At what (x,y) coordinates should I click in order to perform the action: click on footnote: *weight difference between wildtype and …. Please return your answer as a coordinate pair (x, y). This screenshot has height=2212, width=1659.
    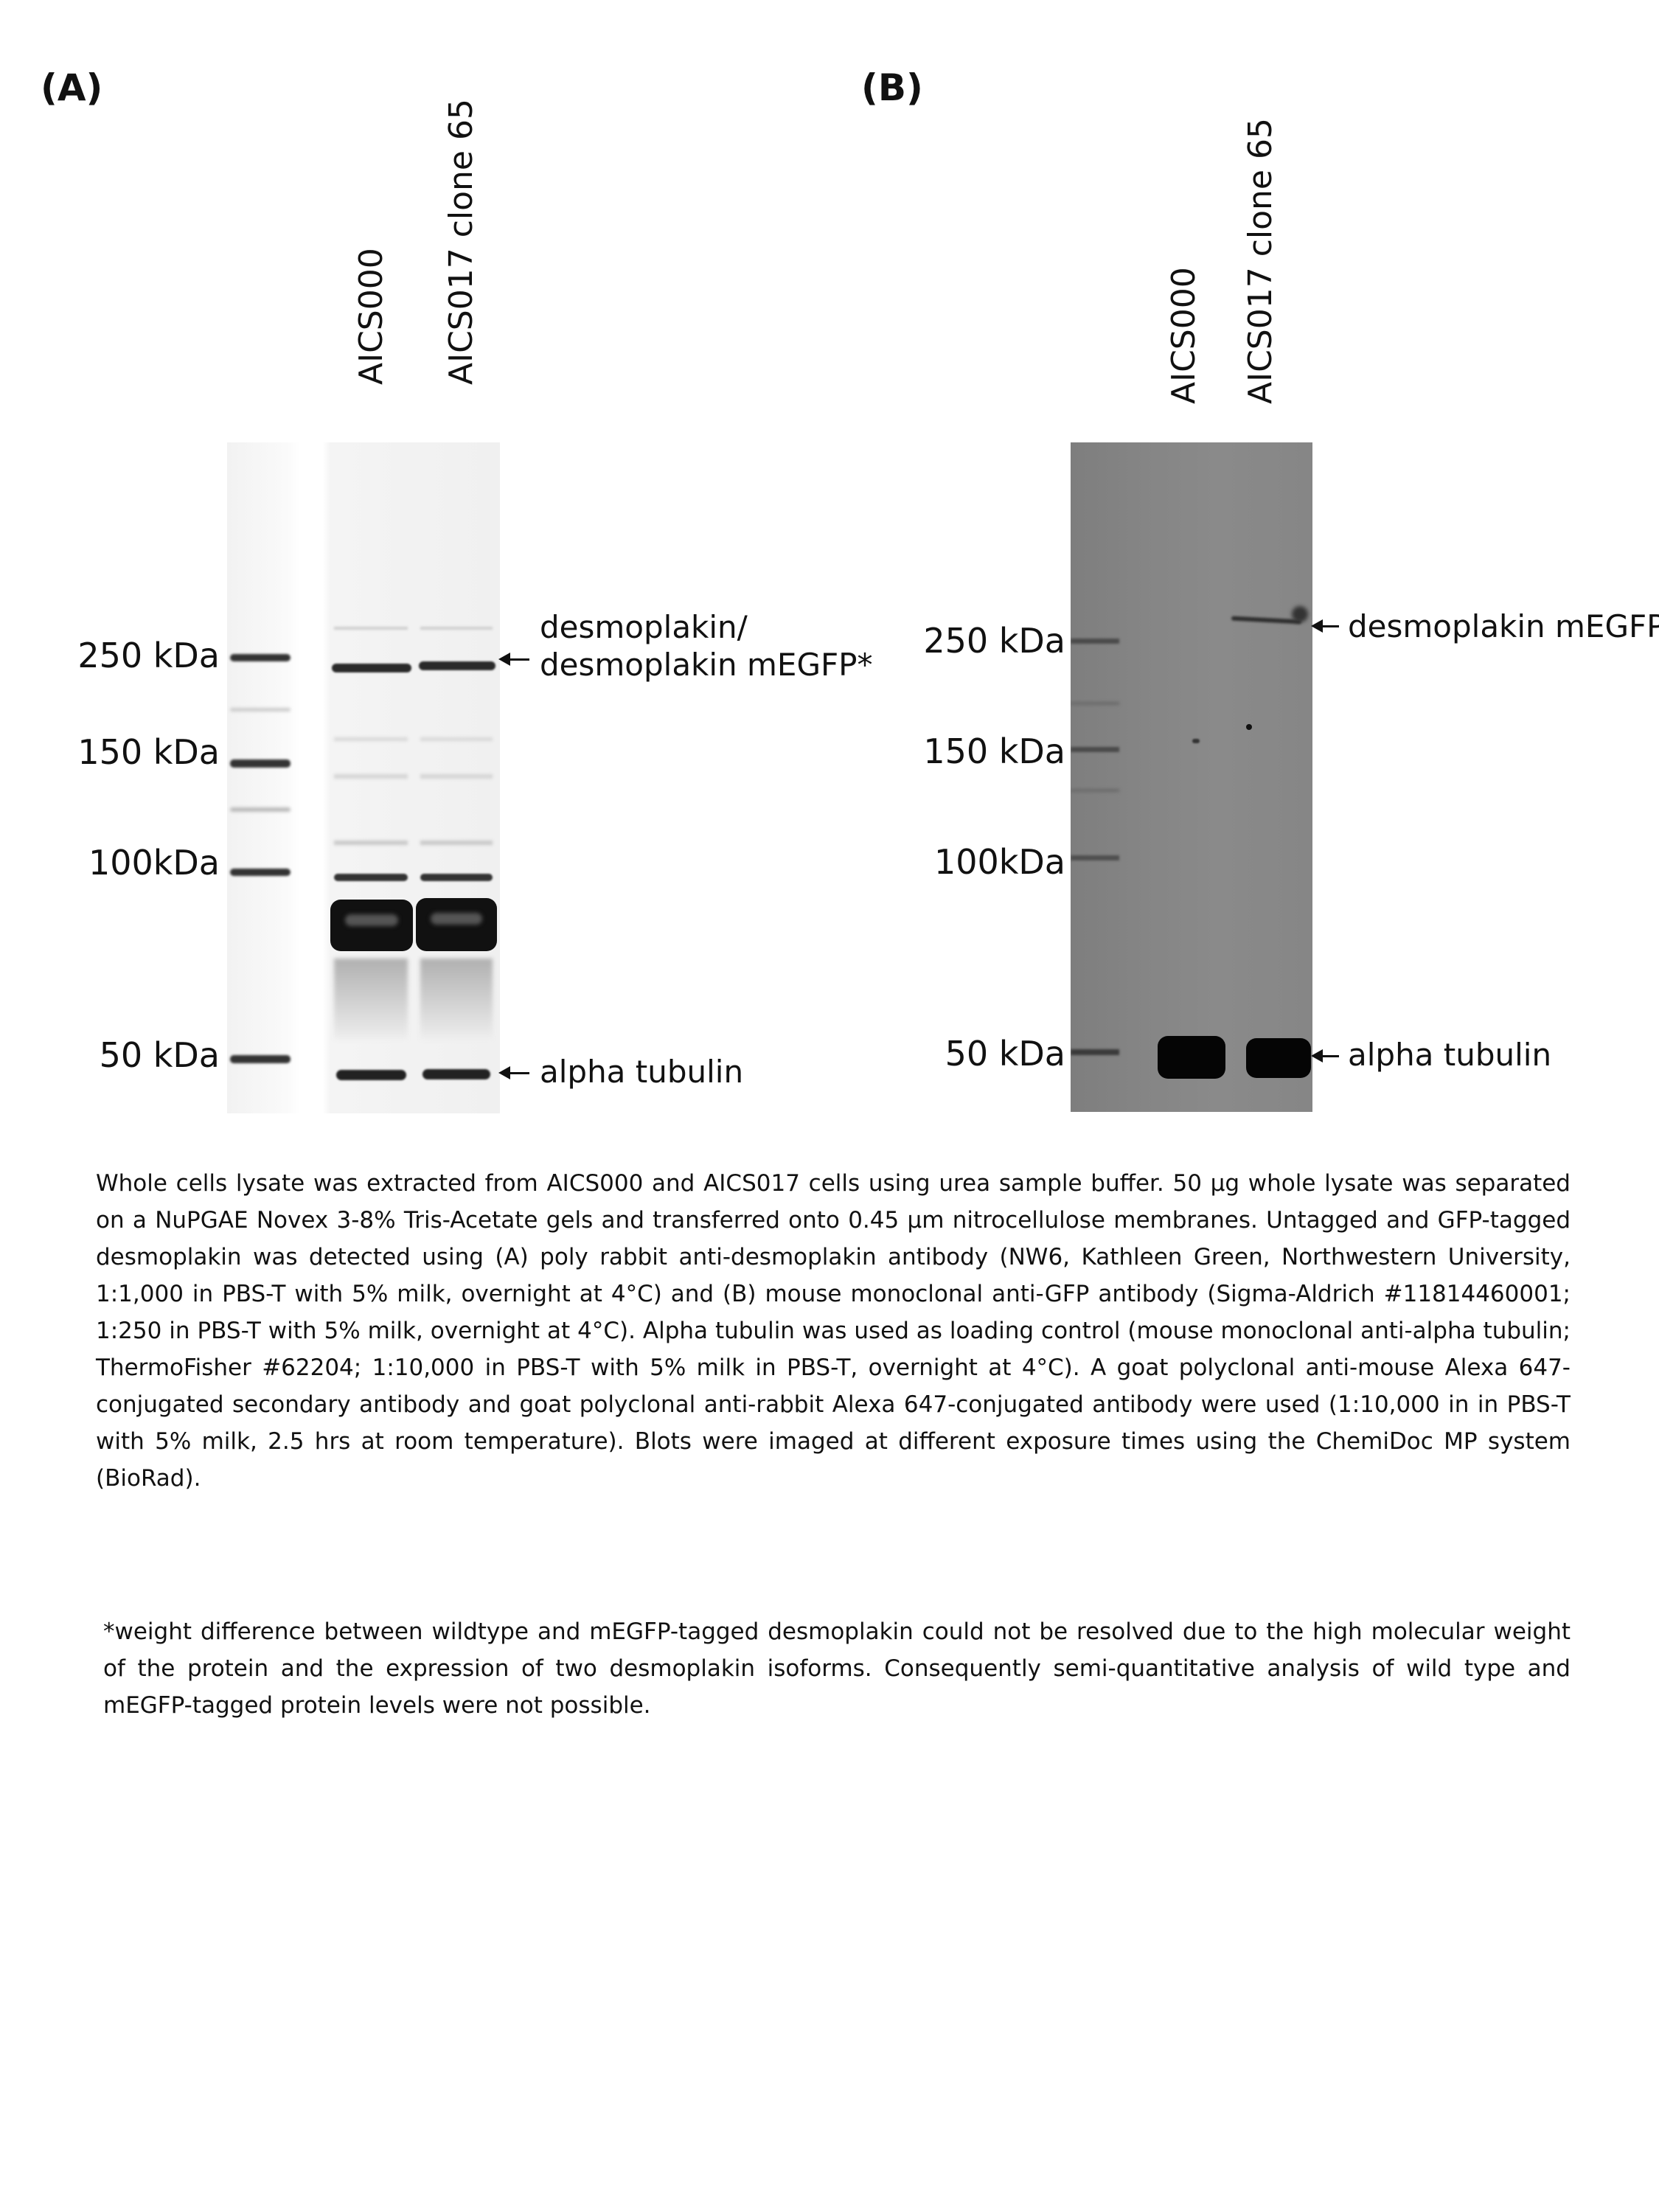
    Looking at the image, I should click on (837, 1668).